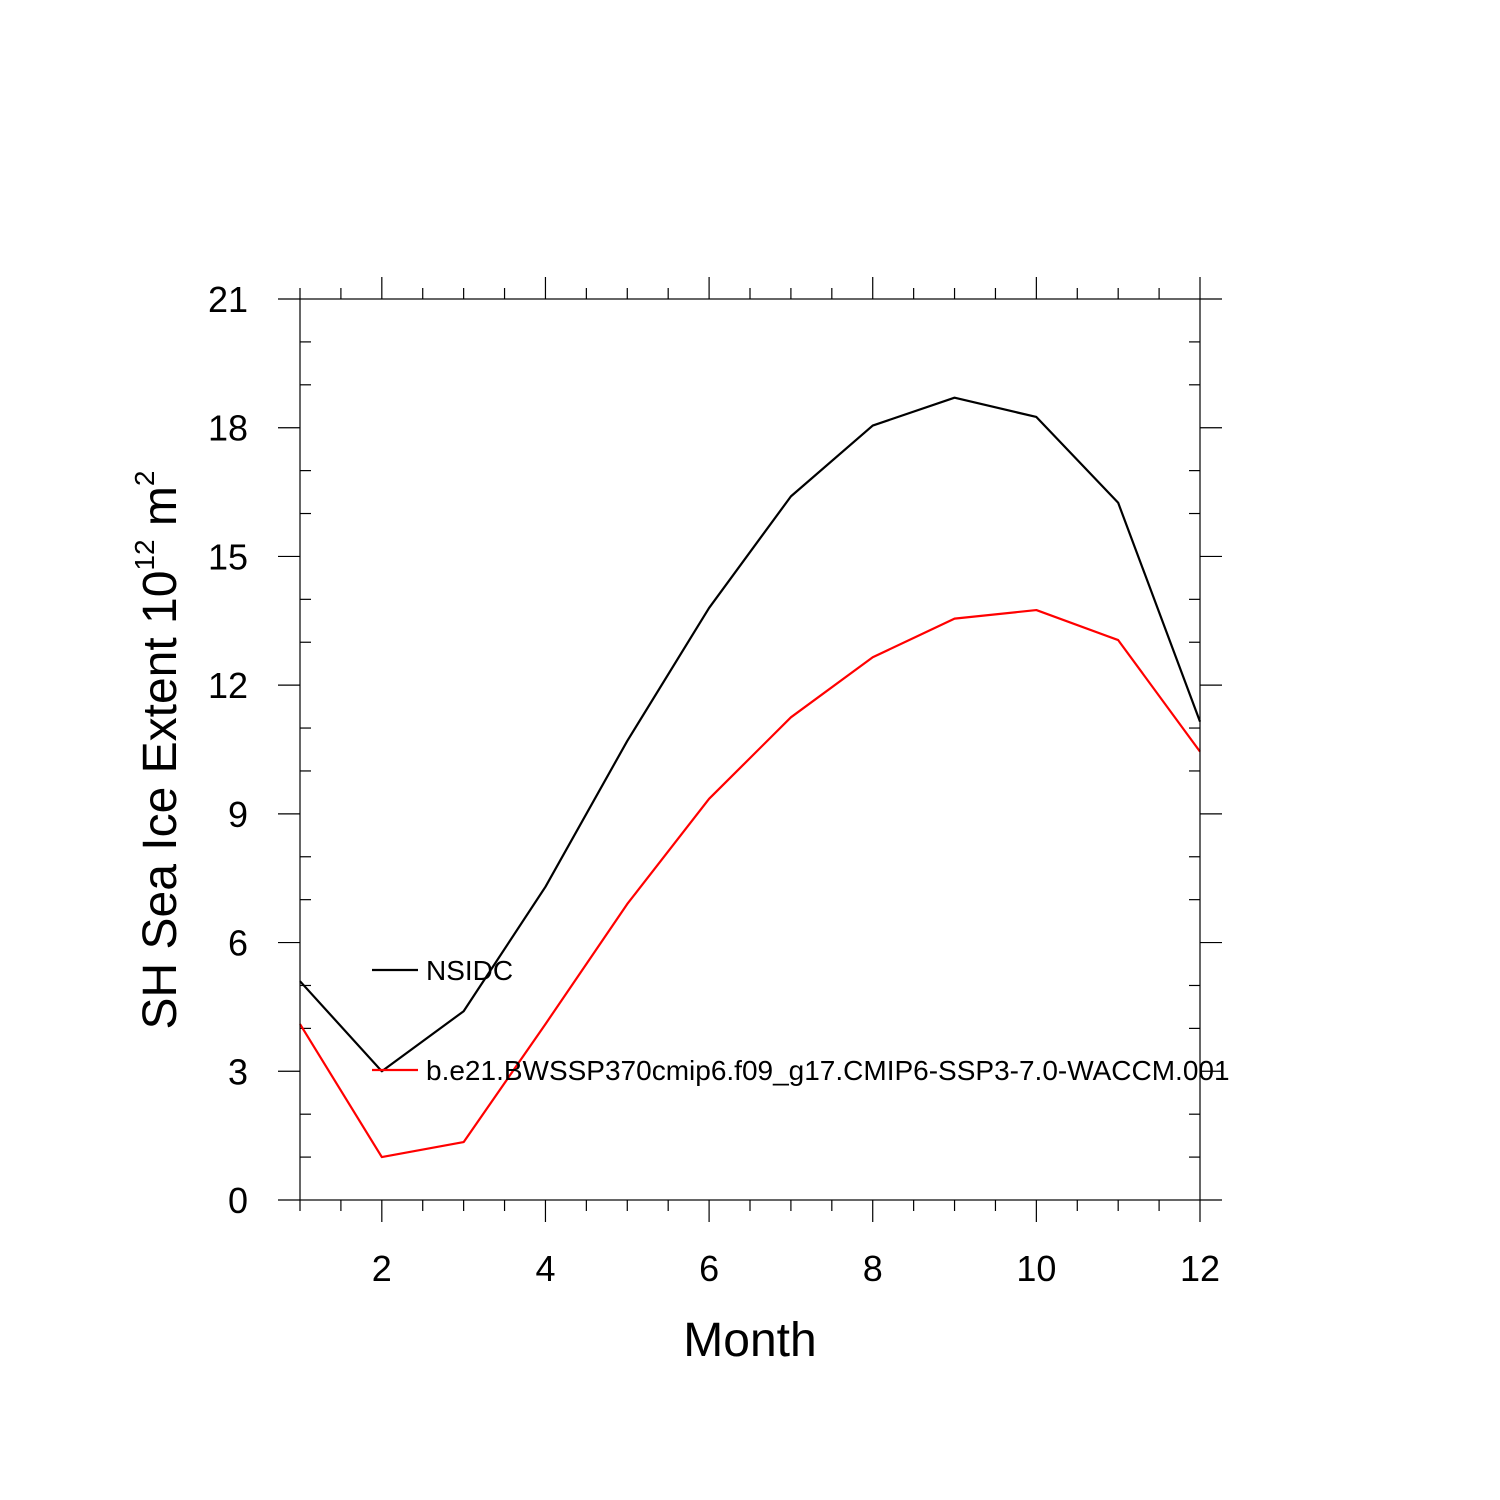 The height and width of the screenshot is (1500, 1500). Describe the element at coordinates (228, 750) in the screenshot. I see `y-tick-labels: 0 3 6 9 12 15 18 21` at that location.